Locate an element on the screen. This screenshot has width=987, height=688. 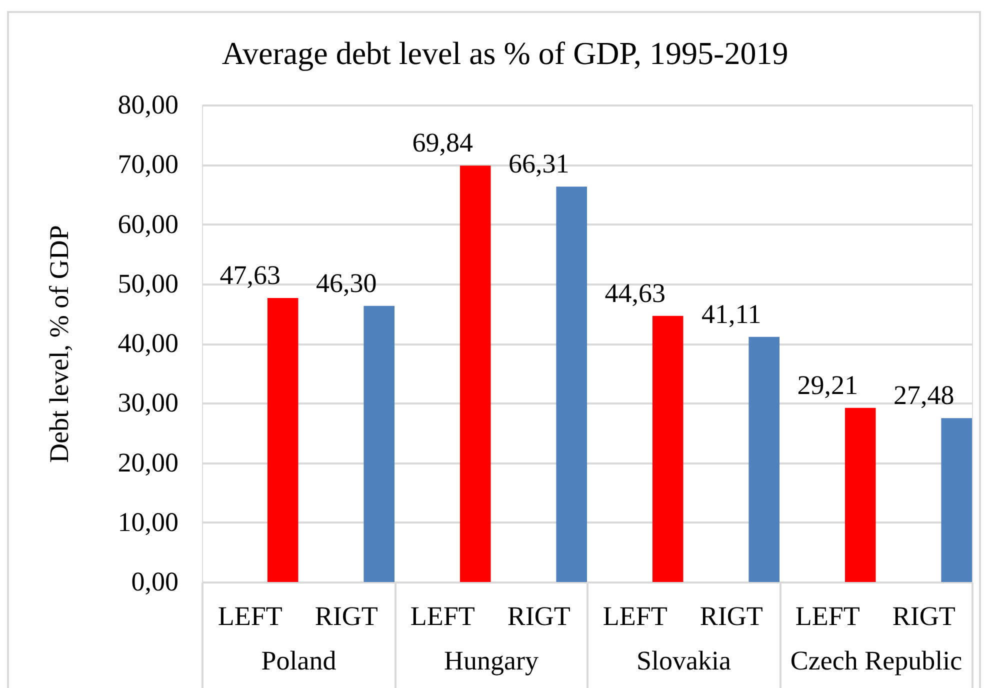
series-label: LEFT is located at coordinates (250, 616).